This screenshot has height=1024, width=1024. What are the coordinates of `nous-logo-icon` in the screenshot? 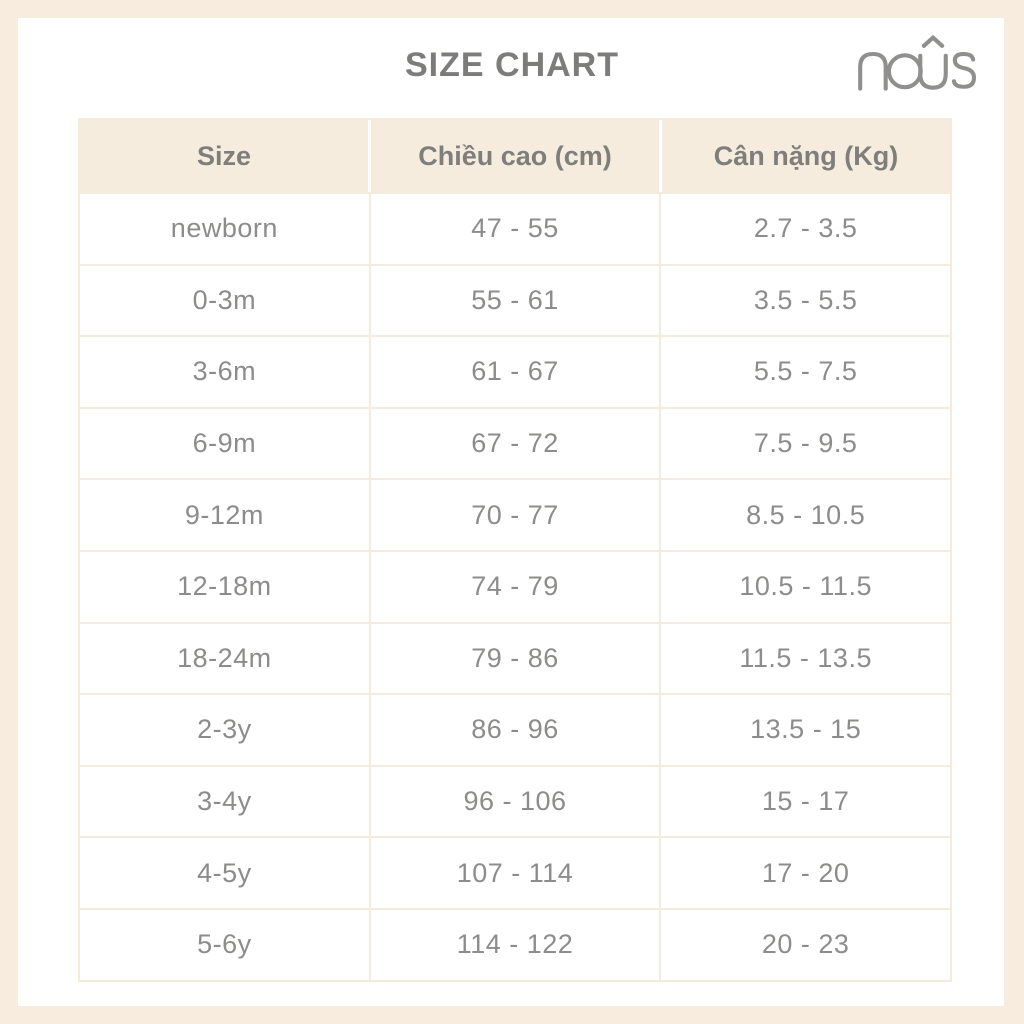 It's located at (917, 62).